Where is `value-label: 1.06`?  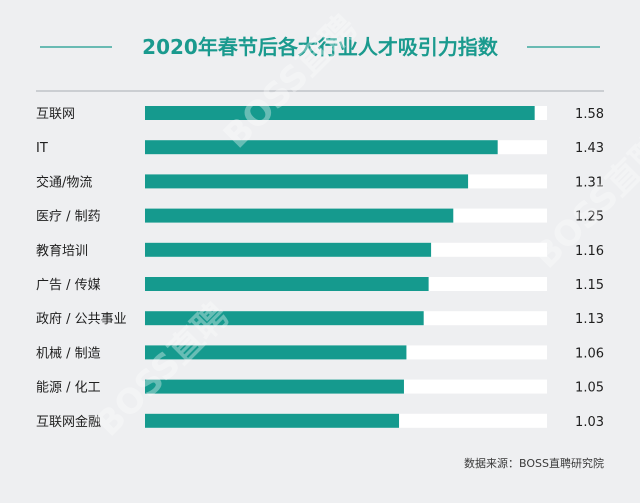 value-label: 1.06 is located at coordinates (589, 353).